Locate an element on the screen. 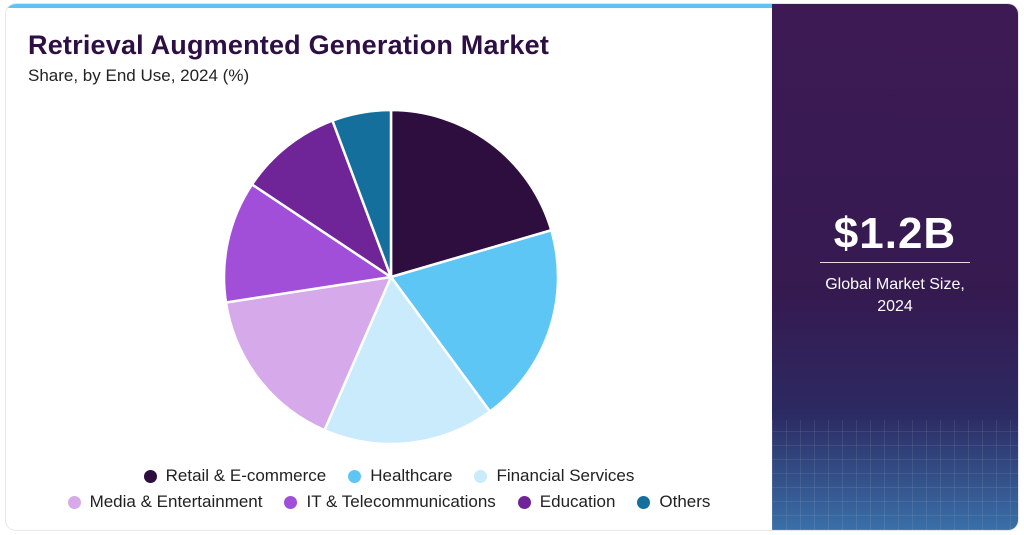  pie-slice-it-telecommunications is located at coordinates (307, 243).